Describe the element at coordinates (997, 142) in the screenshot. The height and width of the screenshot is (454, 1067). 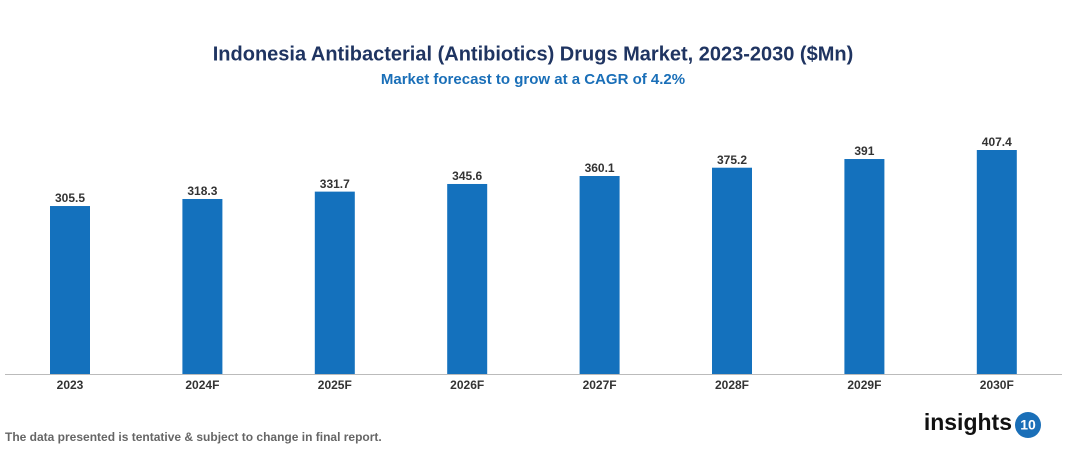
I see `value-label: 407.4` at that location.